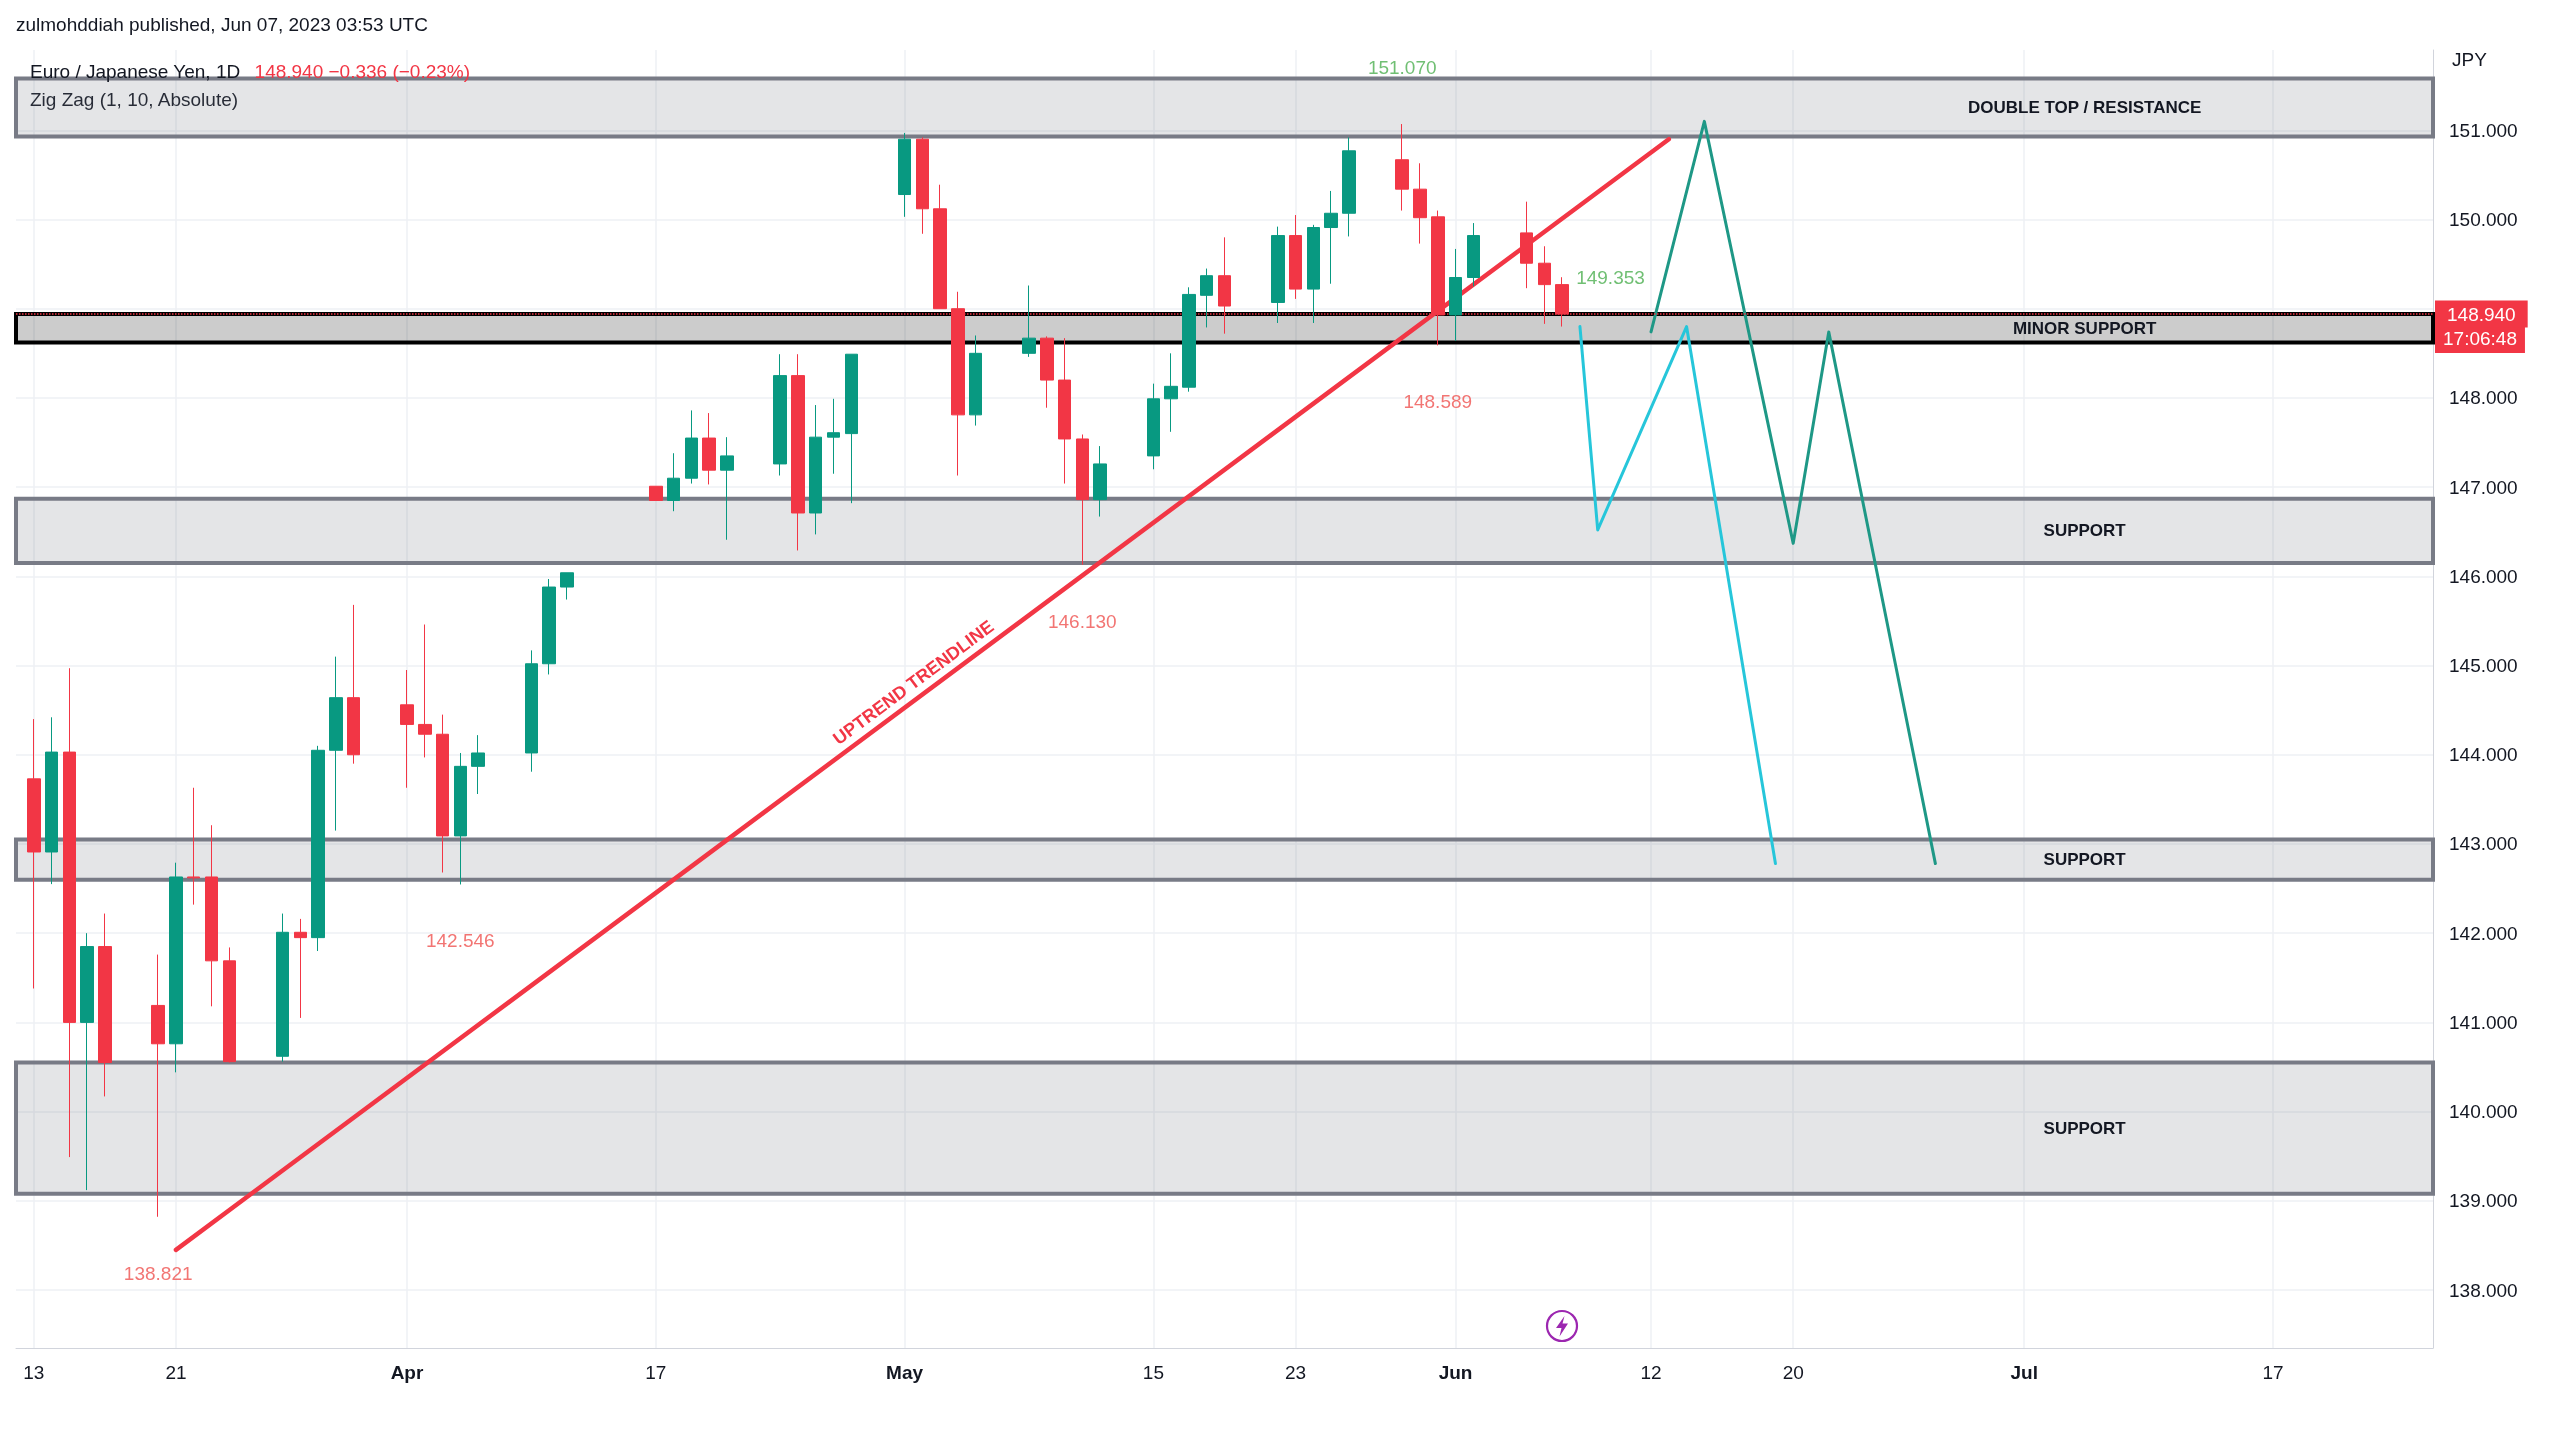 The height and width of the screenshot is (1455, 2560). What do you see at coordinates (2483, 666) in the screenshot?
I see `y-tick-label: 145.000` at bounding box center [2483, 666].